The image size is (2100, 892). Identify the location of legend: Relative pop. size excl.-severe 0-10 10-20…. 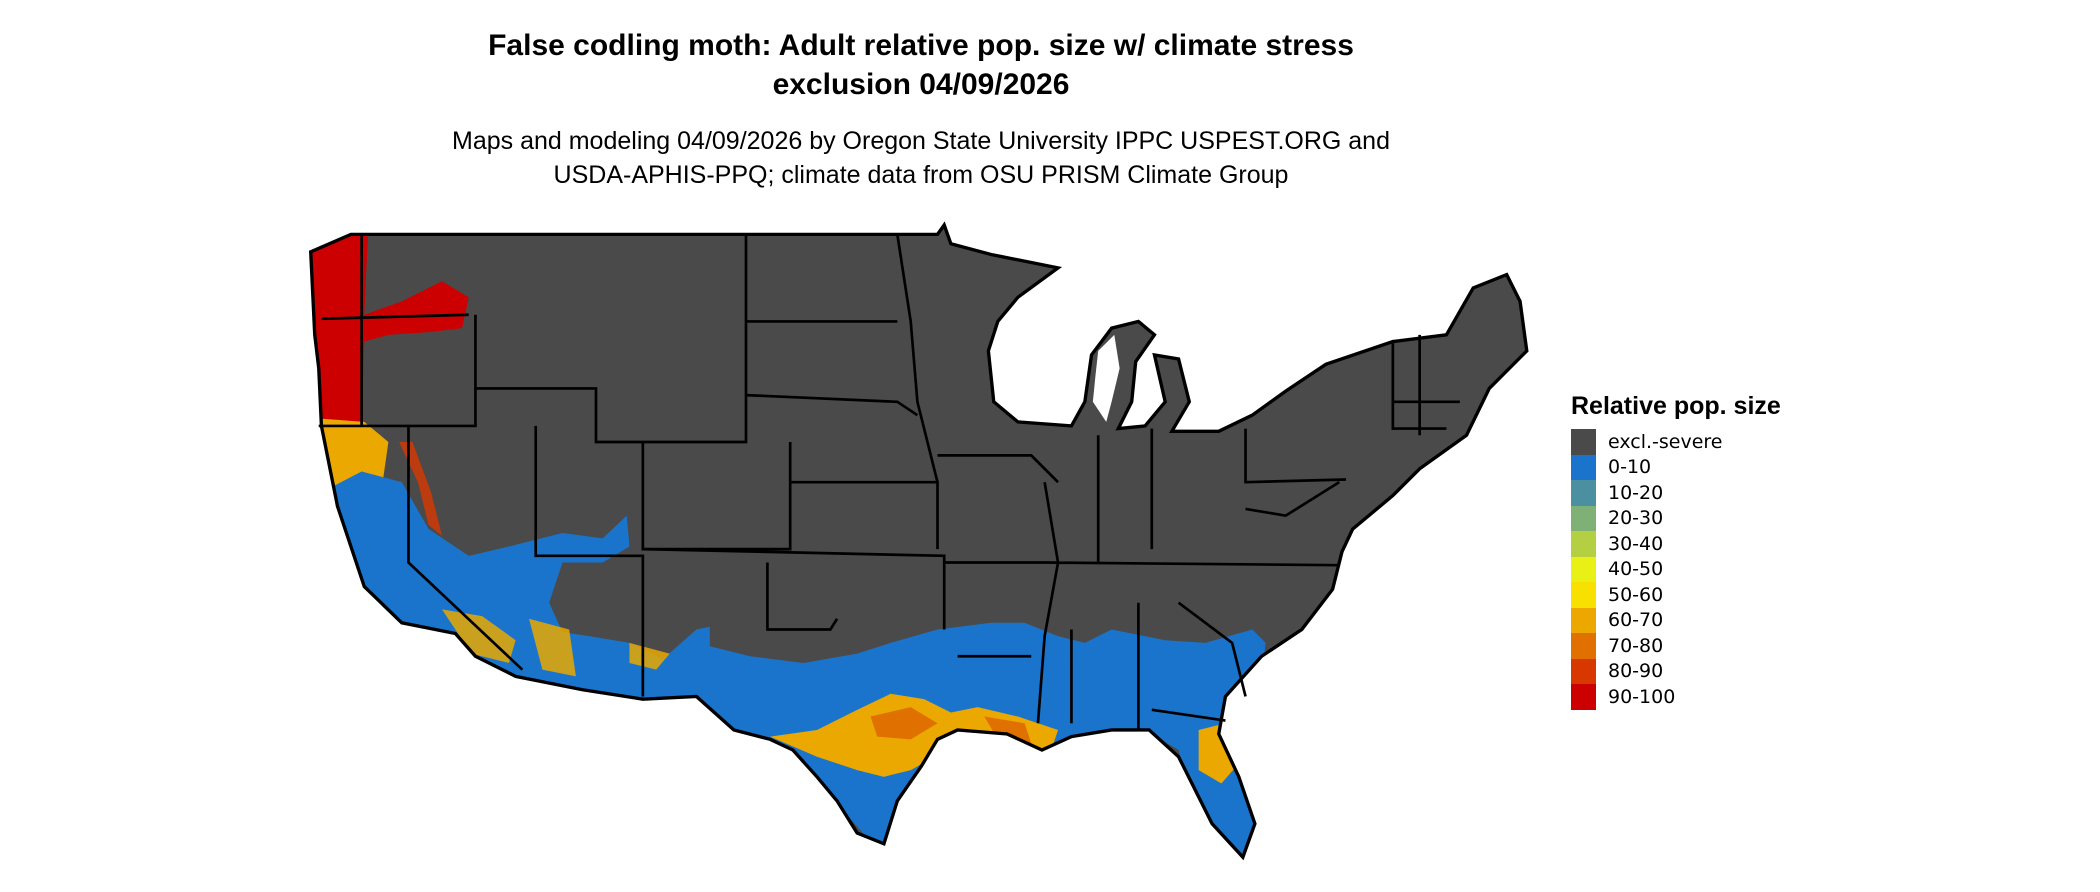
(1676, 551).